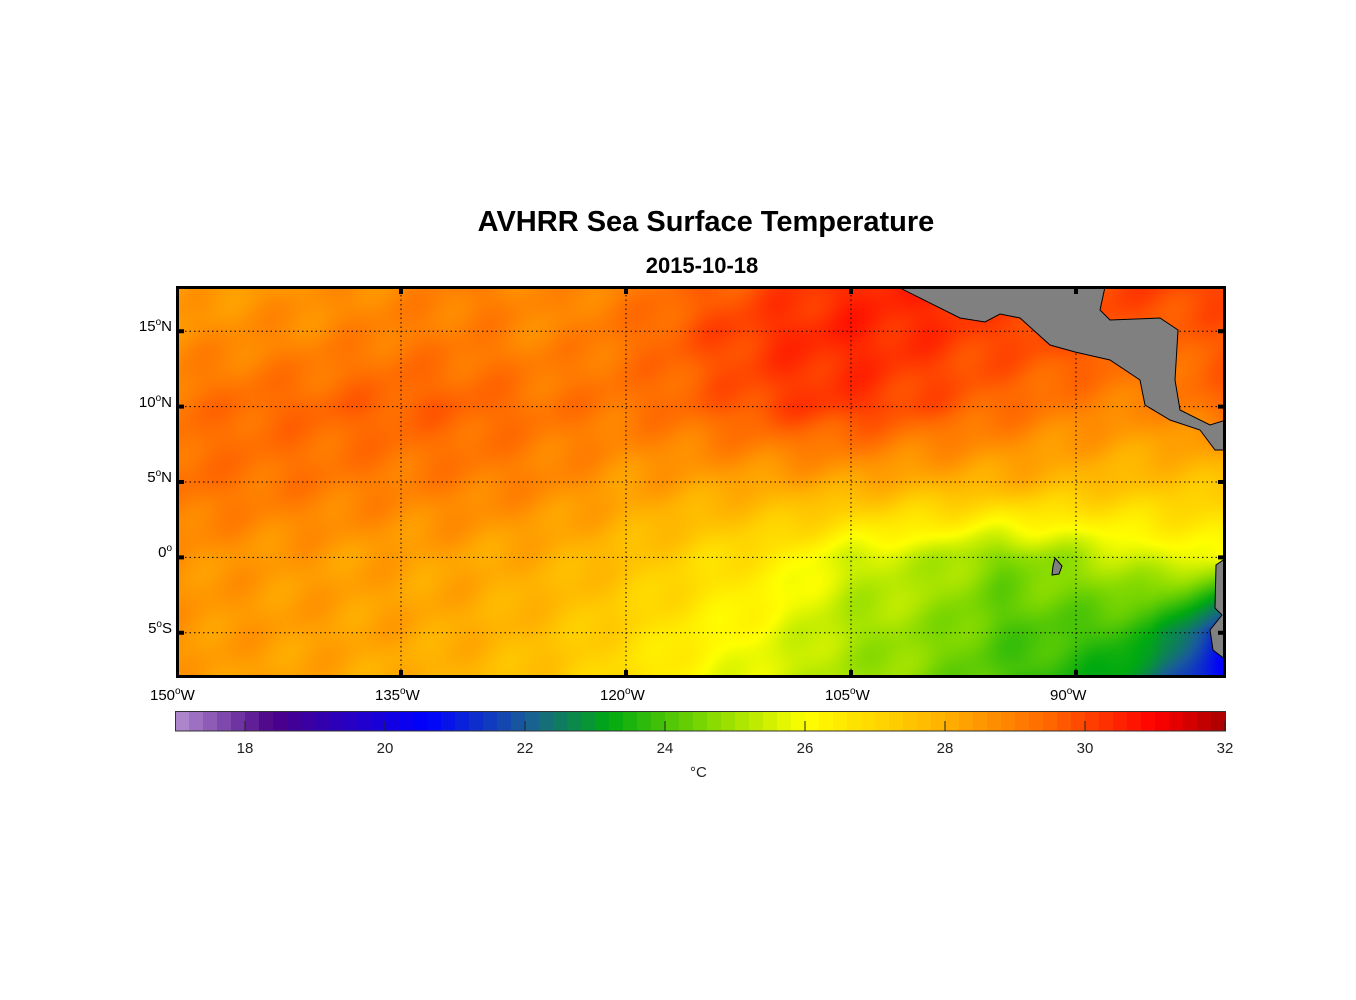  I want to click on colorbar-tick-label: 24, so click(665, 748).